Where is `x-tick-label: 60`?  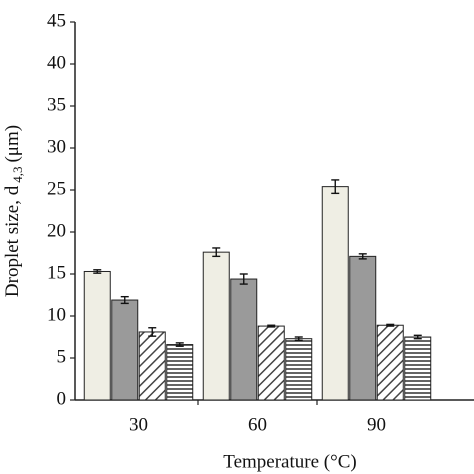
x-tick-label: 60 is located at coordinates (257, 424).